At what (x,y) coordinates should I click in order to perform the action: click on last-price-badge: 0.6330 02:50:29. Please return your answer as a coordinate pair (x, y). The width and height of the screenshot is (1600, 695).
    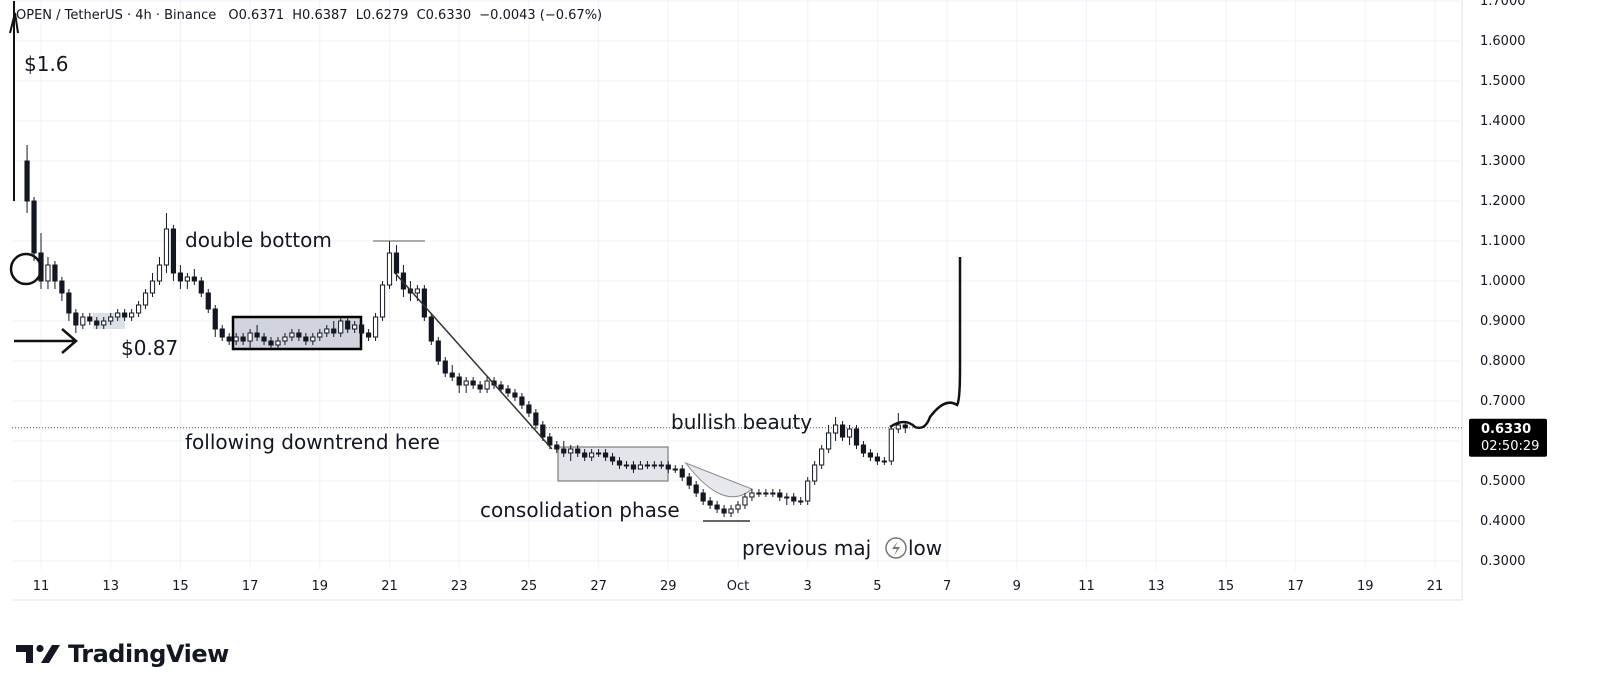
    Looking at the image, I should click on (1508, 437).